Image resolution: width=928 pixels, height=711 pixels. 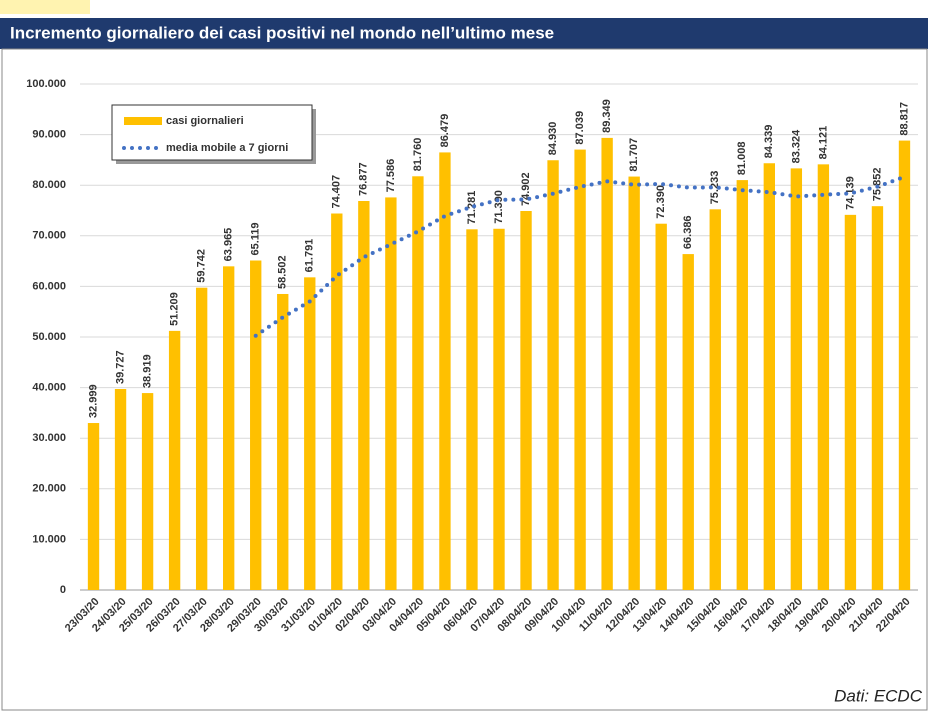 What do you see at coordinates (445, 131) in the screenshot?
I see `value-label: 86.479` at bounding box center [445, 131].